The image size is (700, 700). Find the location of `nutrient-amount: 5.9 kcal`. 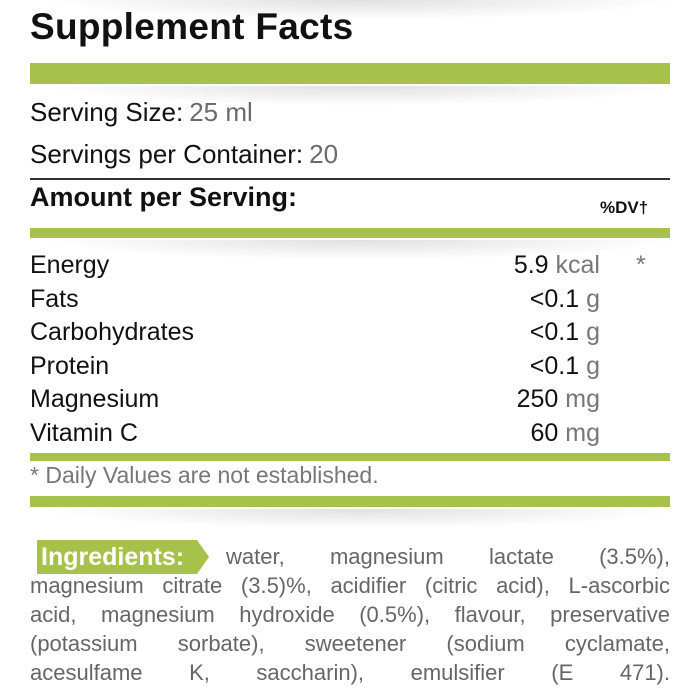

nutrient-amount: 5.9 kcal is located at coordinates (557, 265).